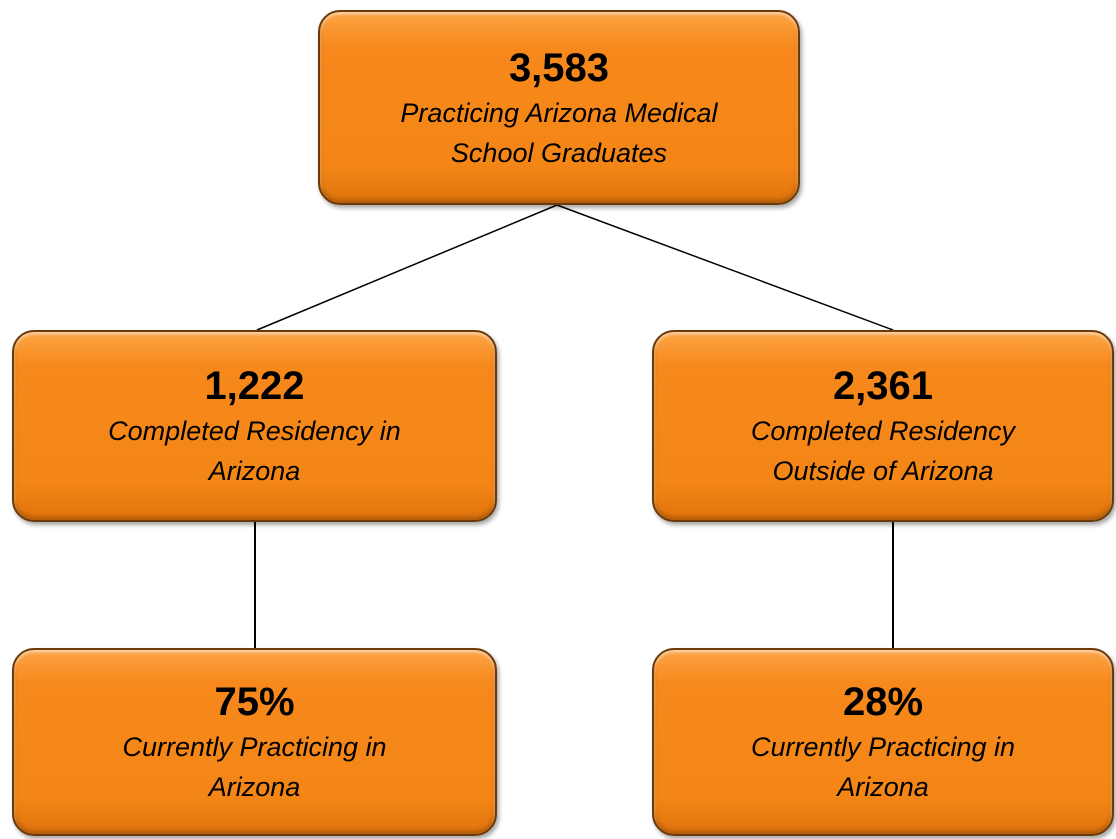 The width and height of the screenshot is (1116, 839). What do you see at coordinates (559, 112) in the screenshot?
I see `node-label: Practicing Arizona Medical` at bounding box center [559, 112].